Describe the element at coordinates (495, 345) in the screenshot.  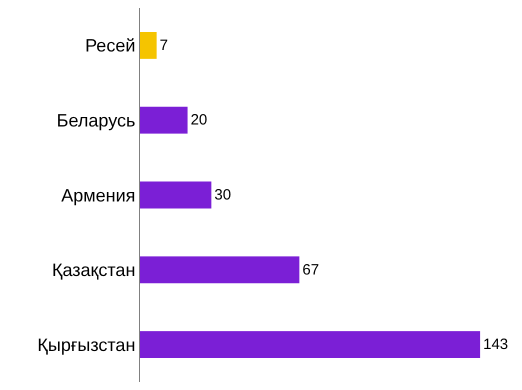
I see `data-label: 143` at that location.